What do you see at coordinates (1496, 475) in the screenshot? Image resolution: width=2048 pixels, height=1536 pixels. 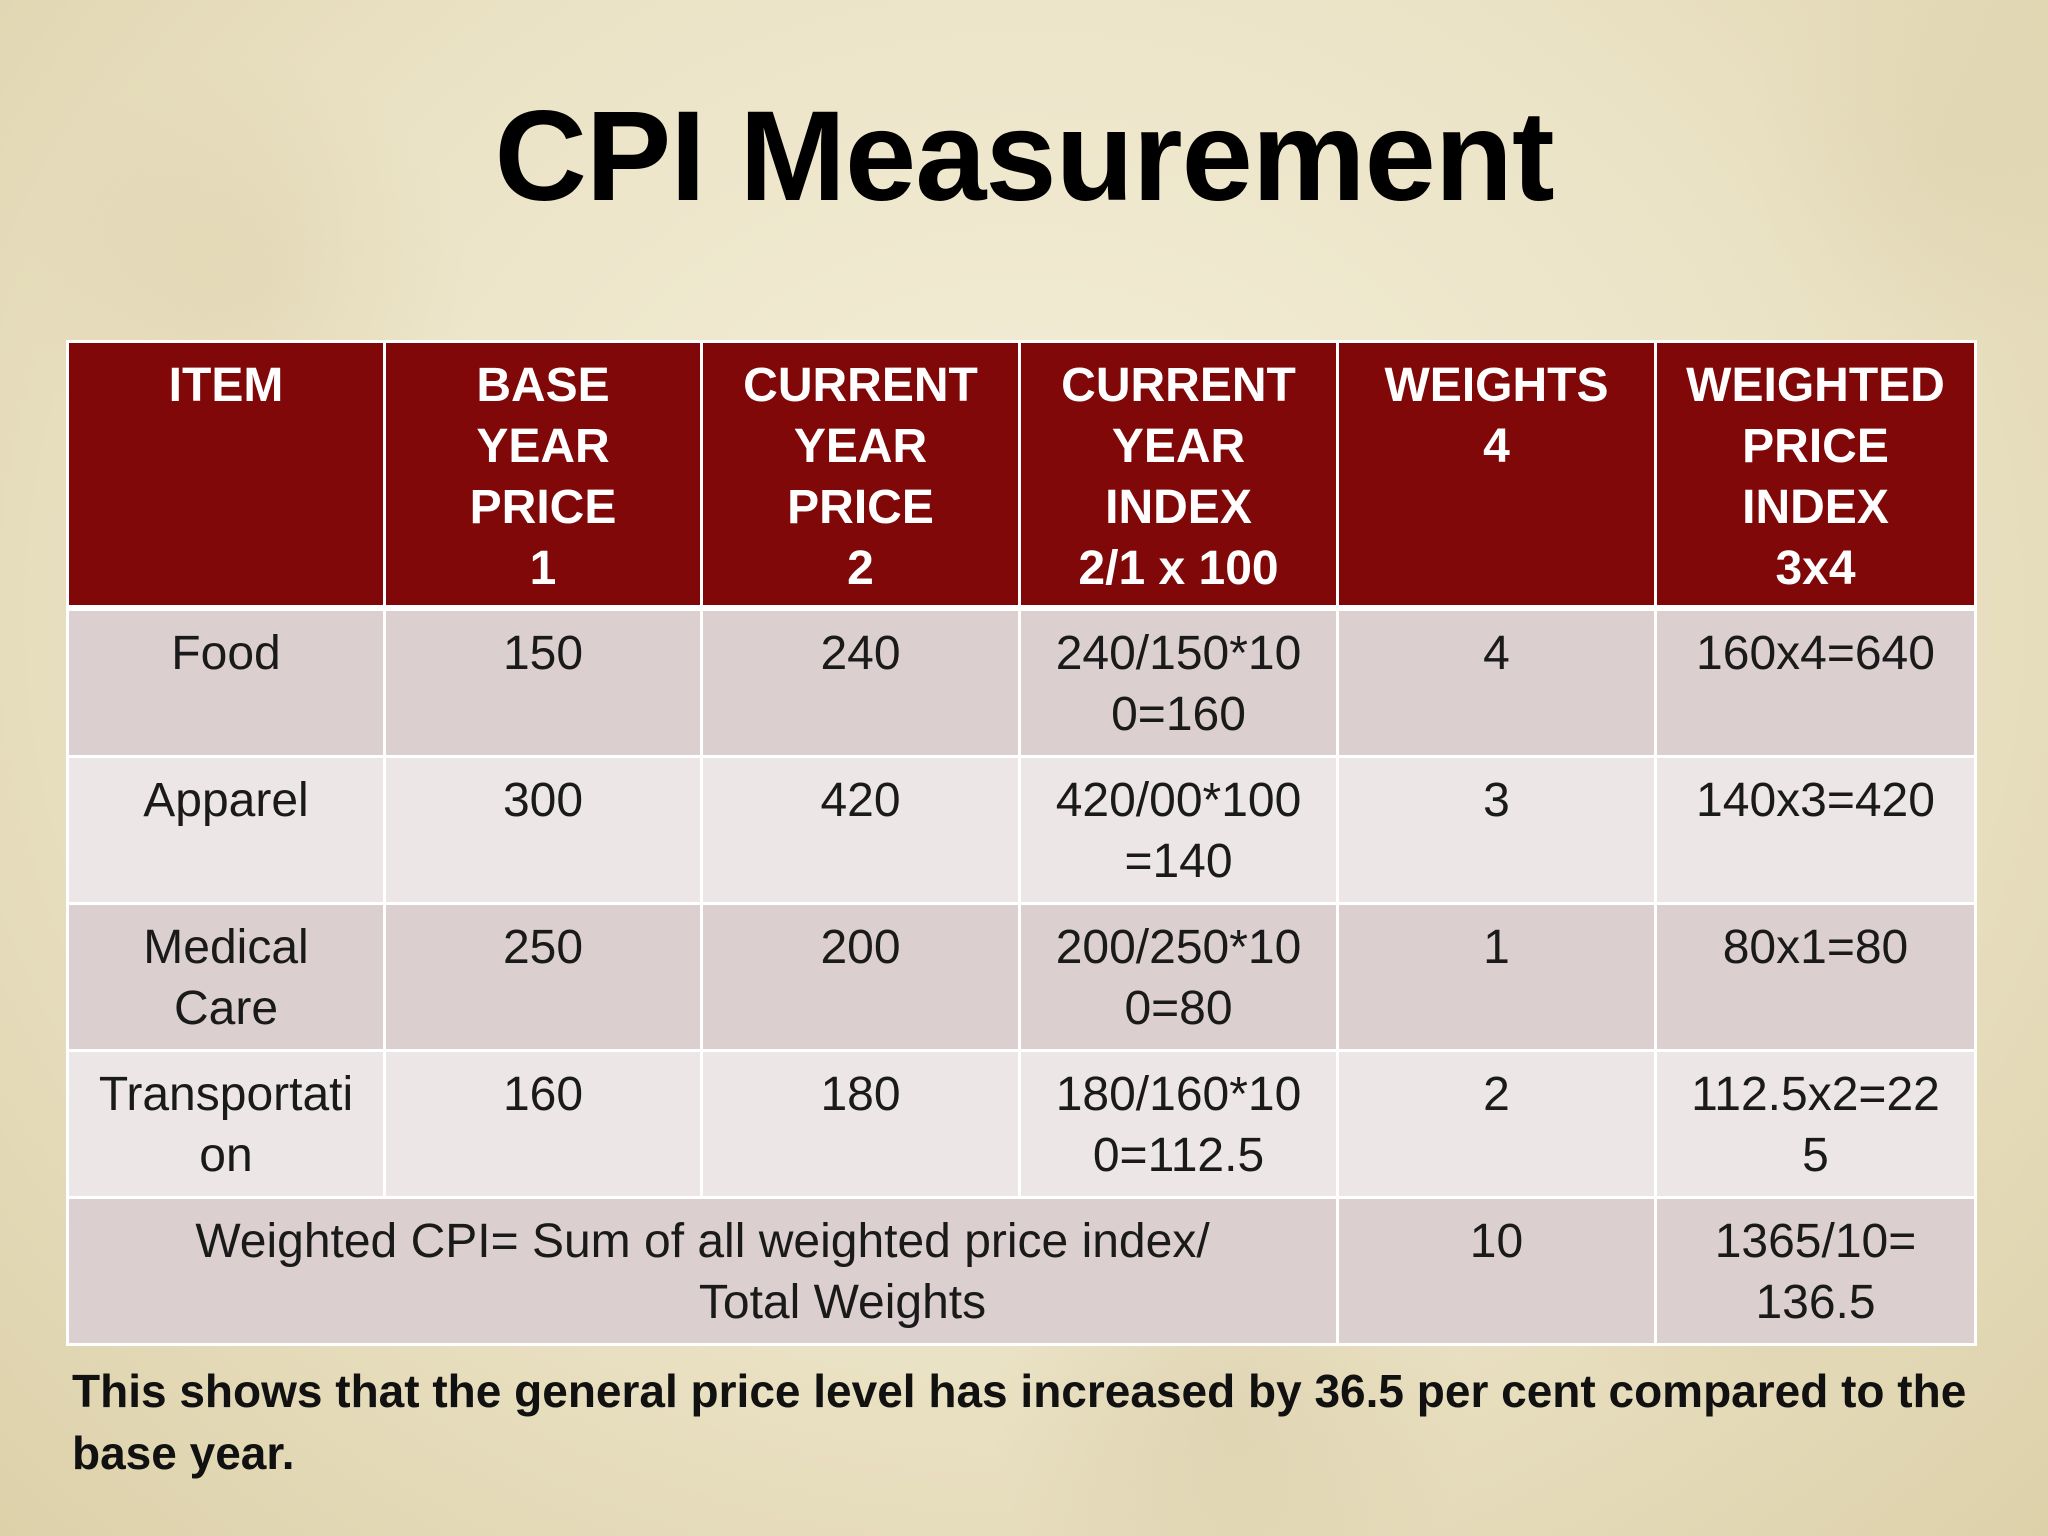 I see `header-weights: WEIGHTS 4` at bounding box center [1496, 475].